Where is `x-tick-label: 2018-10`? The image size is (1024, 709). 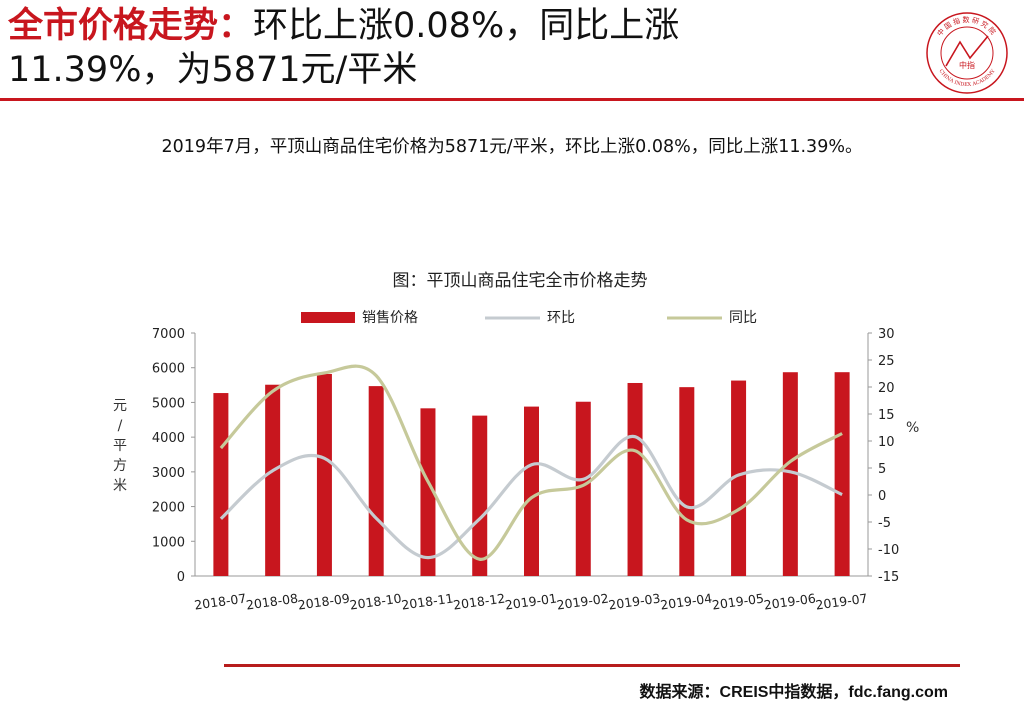
x-tick-label: 2018-10 is located at coordinates (376, 601).